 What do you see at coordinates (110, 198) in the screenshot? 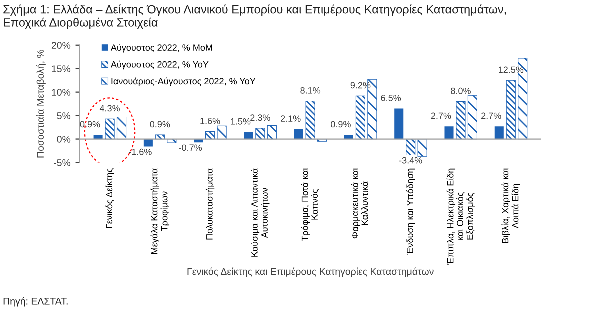
I see `x-tick-label: Γενικός Δείκτης` at bounding box center [110, 198].